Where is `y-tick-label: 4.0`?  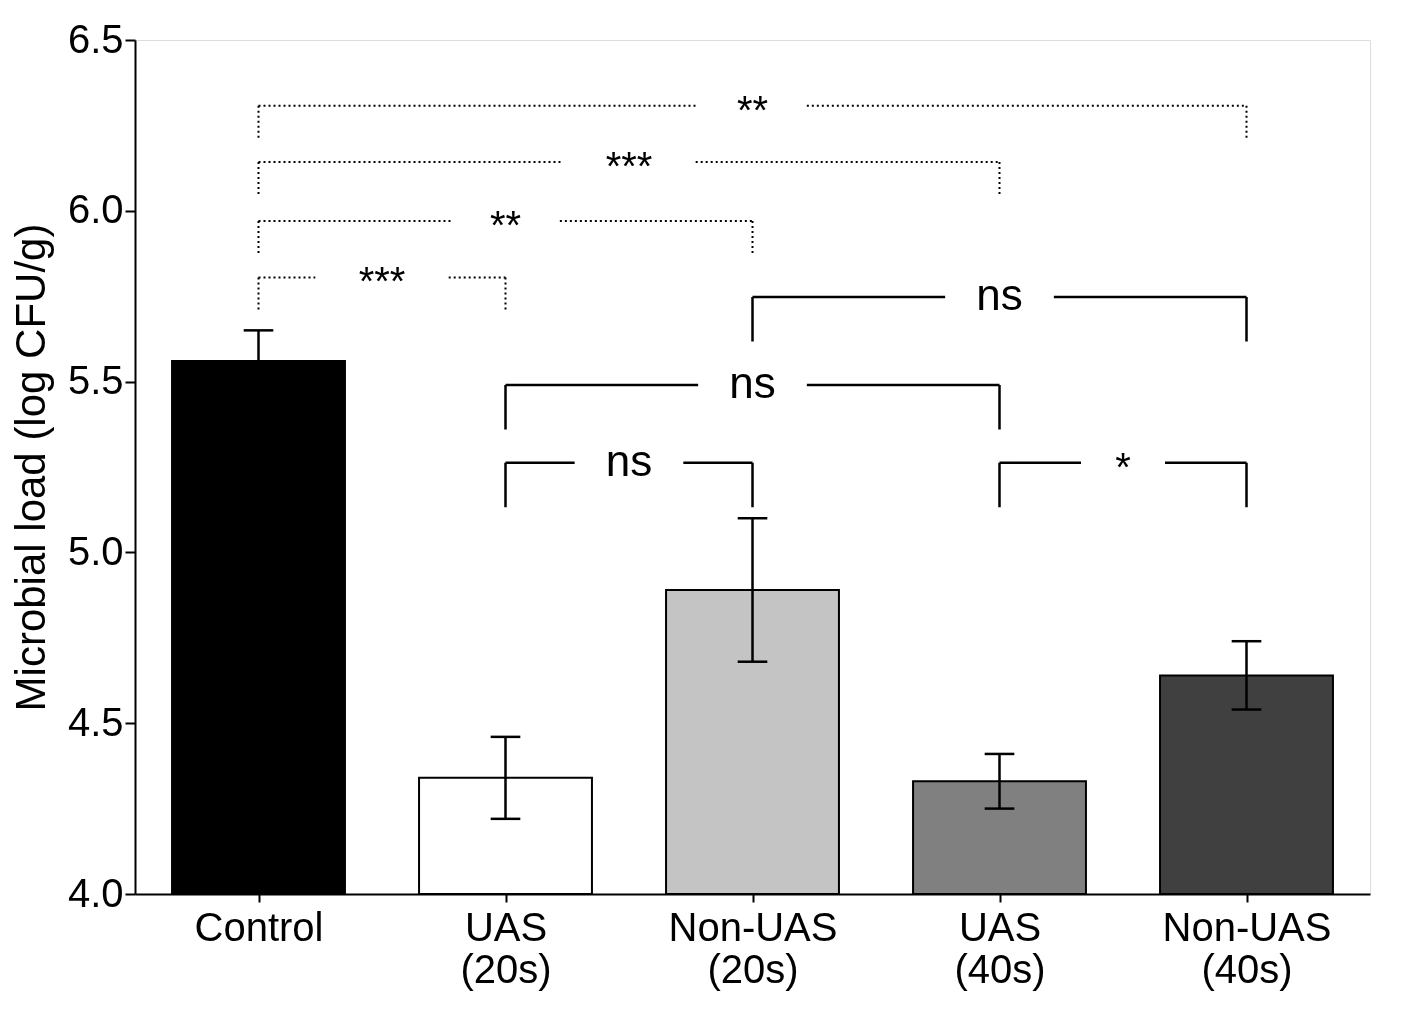
y-tick-label: 4.0 is located at coordinates (95, 892).